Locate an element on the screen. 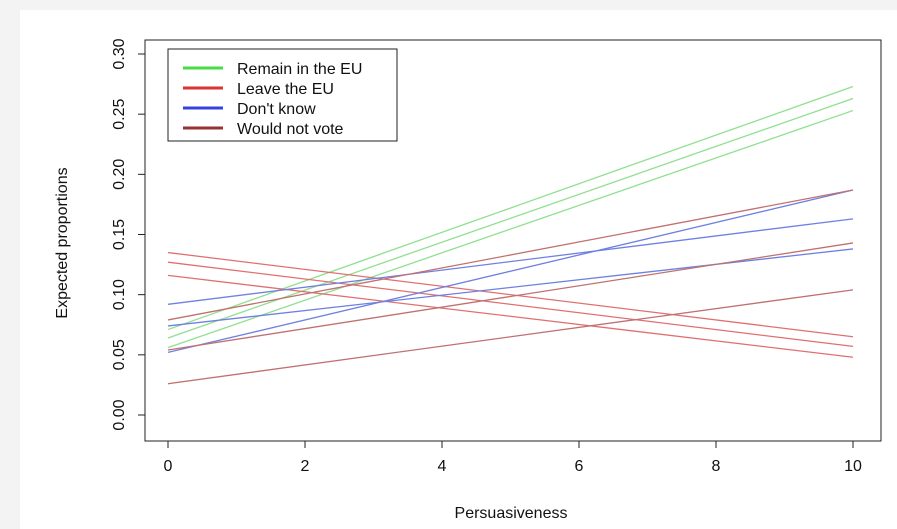  x-axis-title: Persuasiveness is located at coordinates (511, 513).